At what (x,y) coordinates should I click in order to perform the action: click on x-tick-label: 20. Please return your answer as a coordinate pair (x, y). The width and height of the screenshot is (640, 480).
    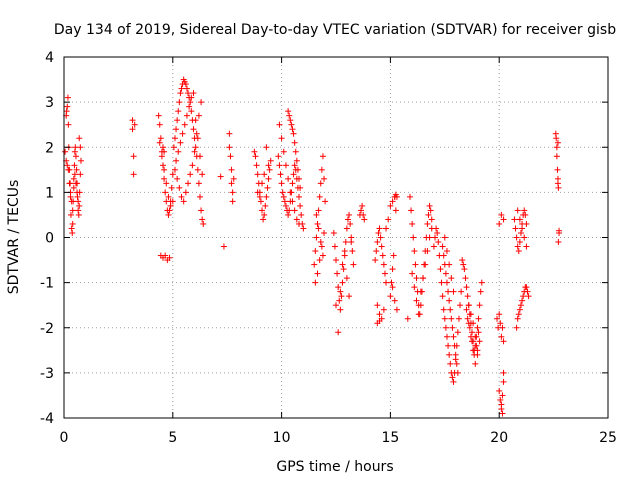
    Looking at the image, I should click on (499, 438).